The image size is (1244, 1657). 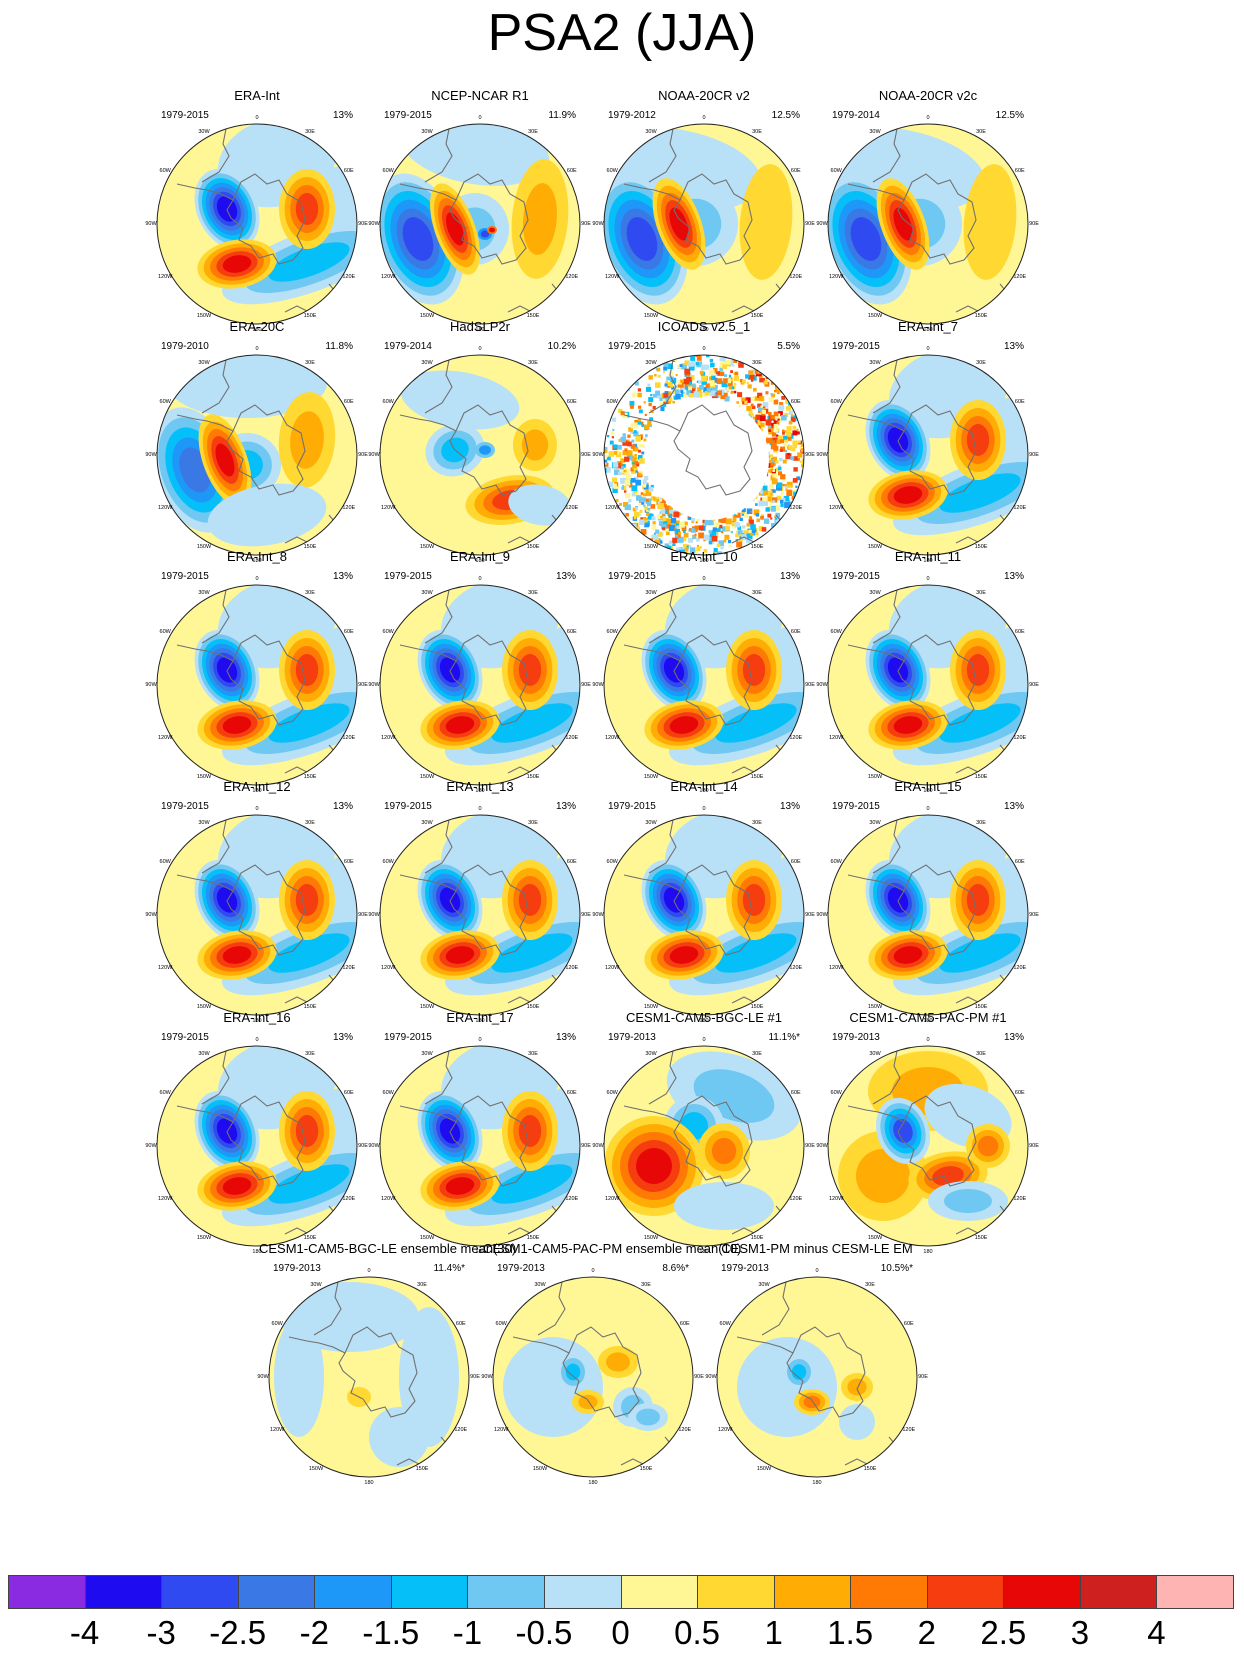 I want to click on panel-title: ERA-Int_12, so click(x=257, y=786).